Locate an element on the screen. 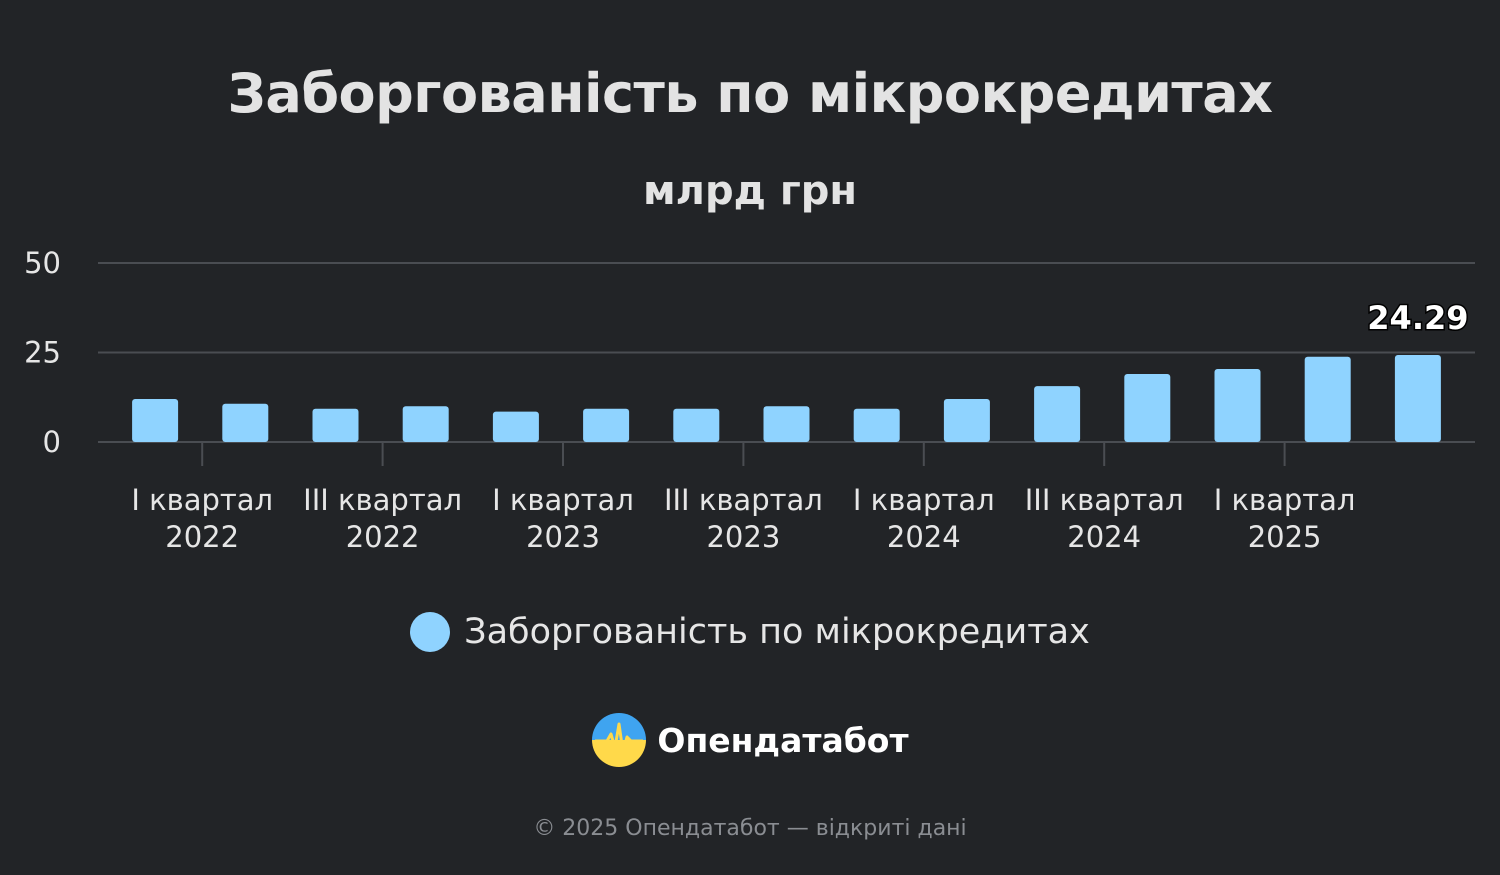 The width and height of the screenshot is (1500, 875). x-tick-label: I квартал 2023 is located at coordinates (563, 518).